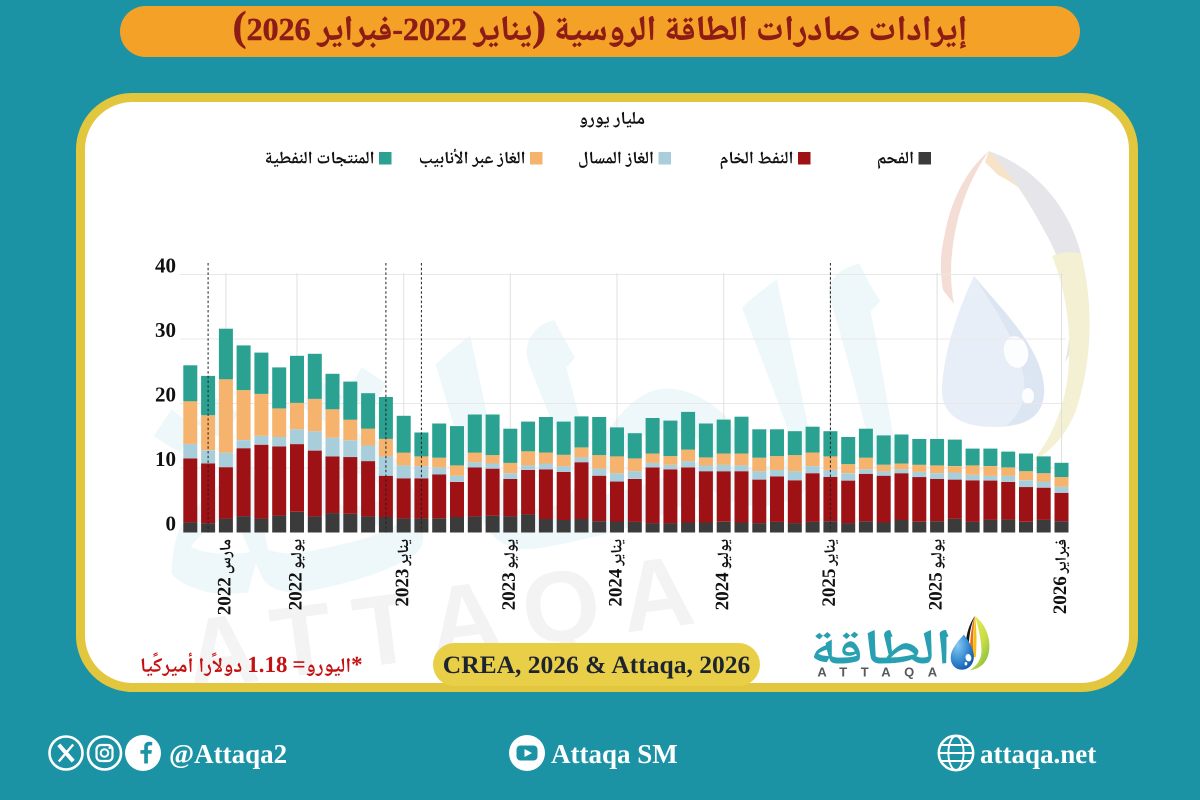  I want to click on svg-text: 0, so click(171, 524).